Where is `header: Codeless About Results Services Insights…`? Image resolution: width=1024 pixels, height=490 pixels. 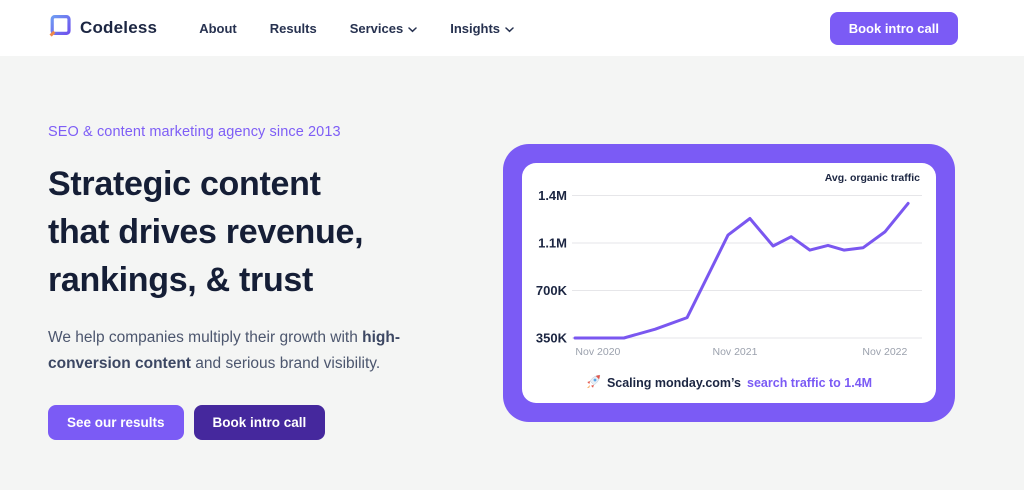 header: Codeless About Results Services Insights… is located at coordinates (512, 28).